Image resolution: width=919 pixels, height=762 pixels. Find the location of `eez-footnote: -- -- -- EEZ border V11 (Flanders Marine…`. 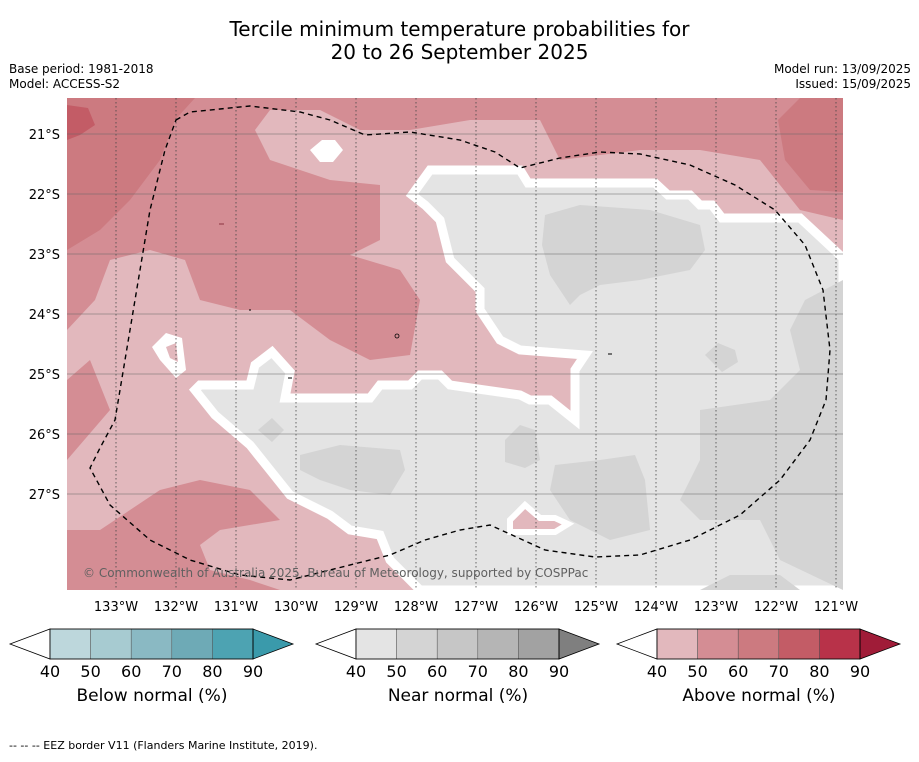

eez-footnote: -- -- -- EEZ border V11 (Flanders Marine… is located at coordinates (163, 745).